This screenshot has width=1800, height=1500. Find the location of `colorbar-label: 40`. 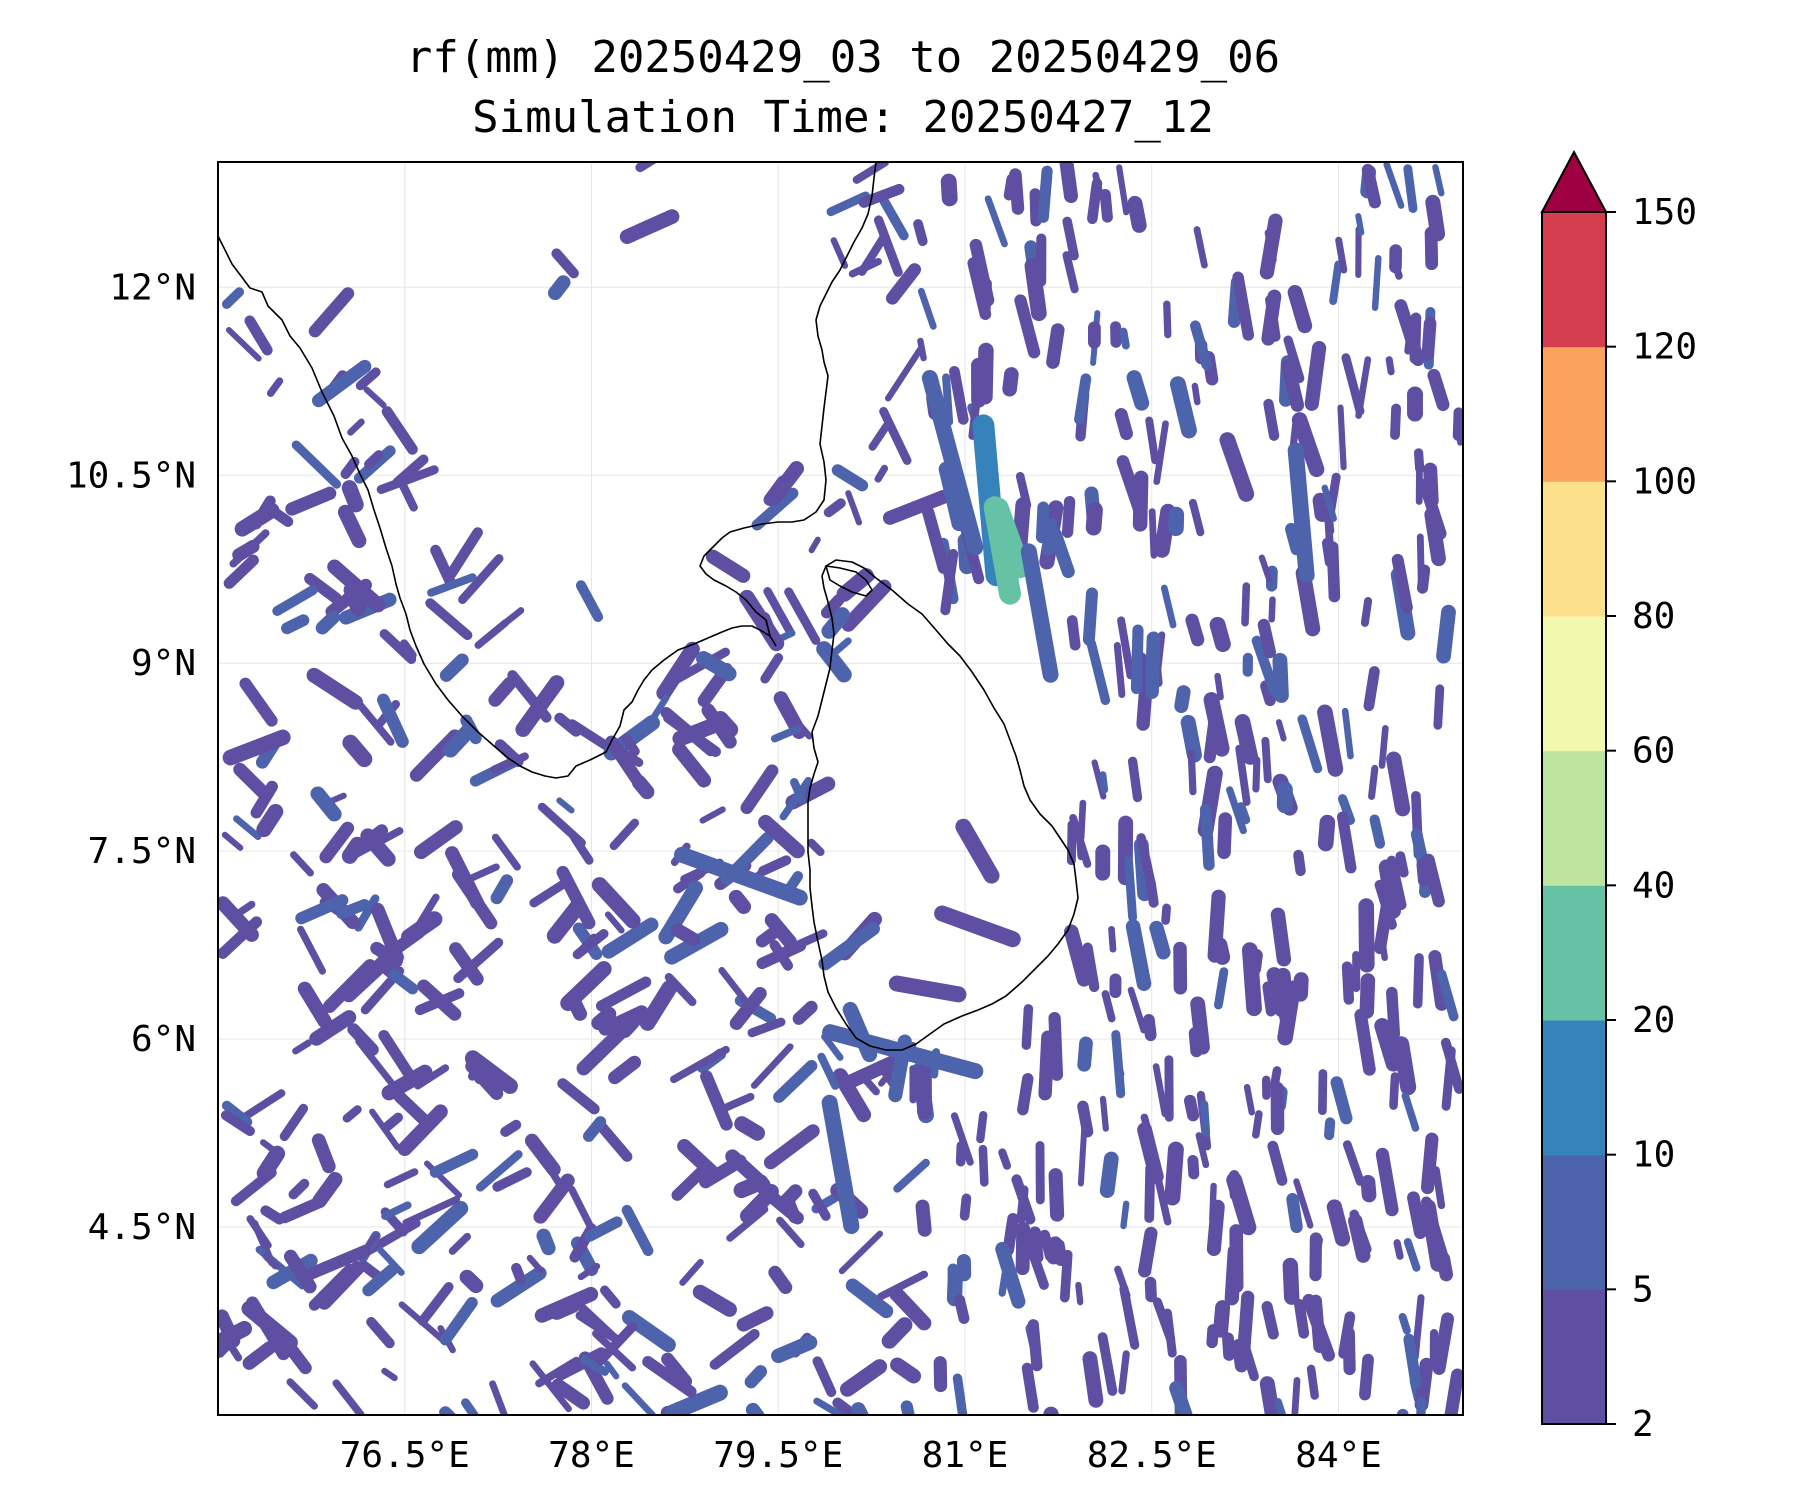

colorbar-label: 40 is located at coordinates (1653, 885).